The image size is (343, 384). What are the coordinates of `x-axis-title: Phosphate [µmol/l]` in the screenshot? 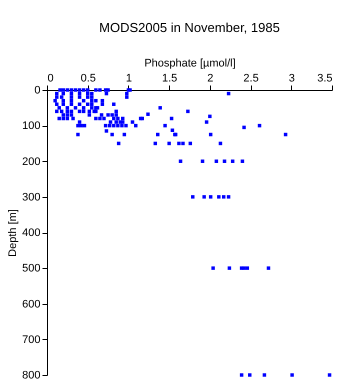 It's located at (190, 64).